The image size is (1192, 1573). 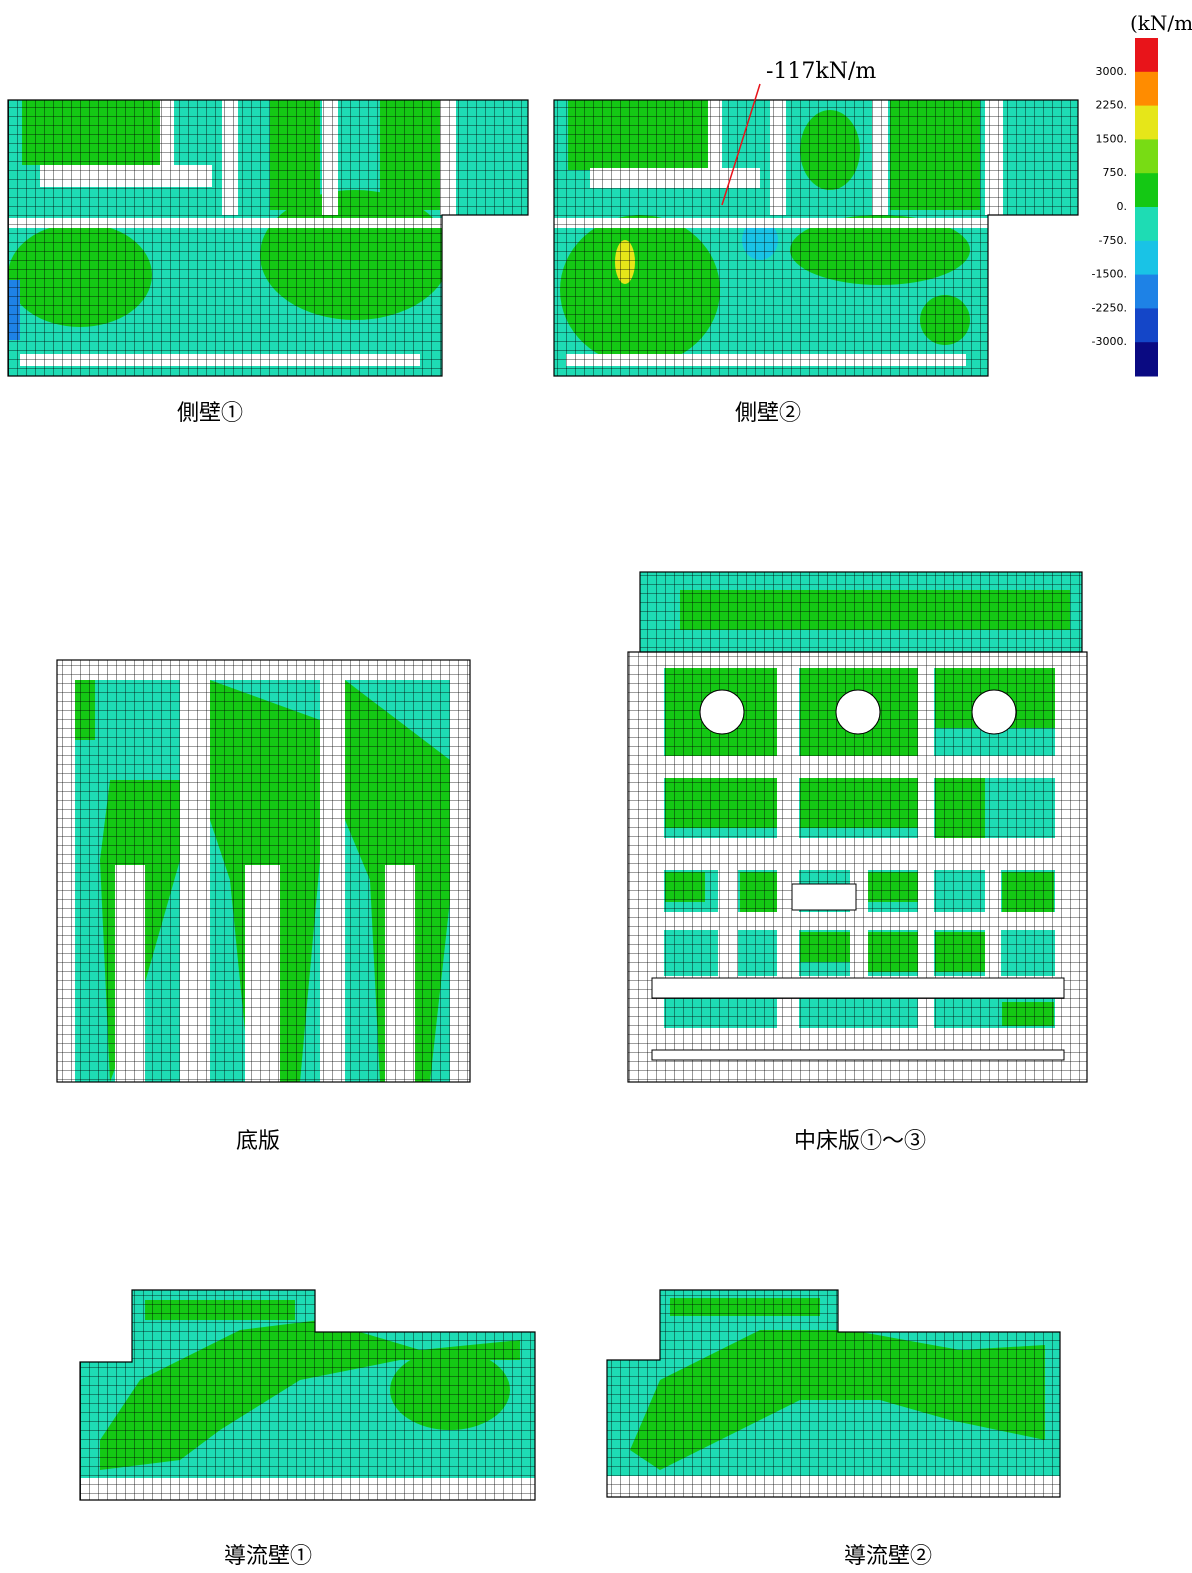 I want to click on caption: 中床版①～③, so click(x=860, y=1141).